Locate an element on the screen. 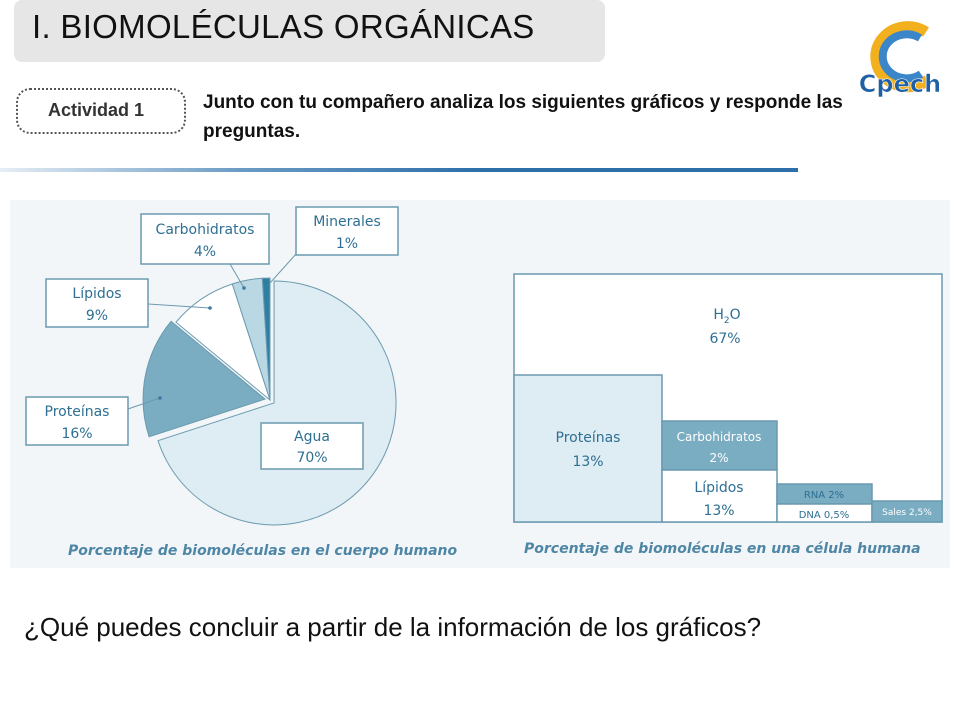 The image size is (960, 720). logo-c-outer is located at coordinates (901, 57).